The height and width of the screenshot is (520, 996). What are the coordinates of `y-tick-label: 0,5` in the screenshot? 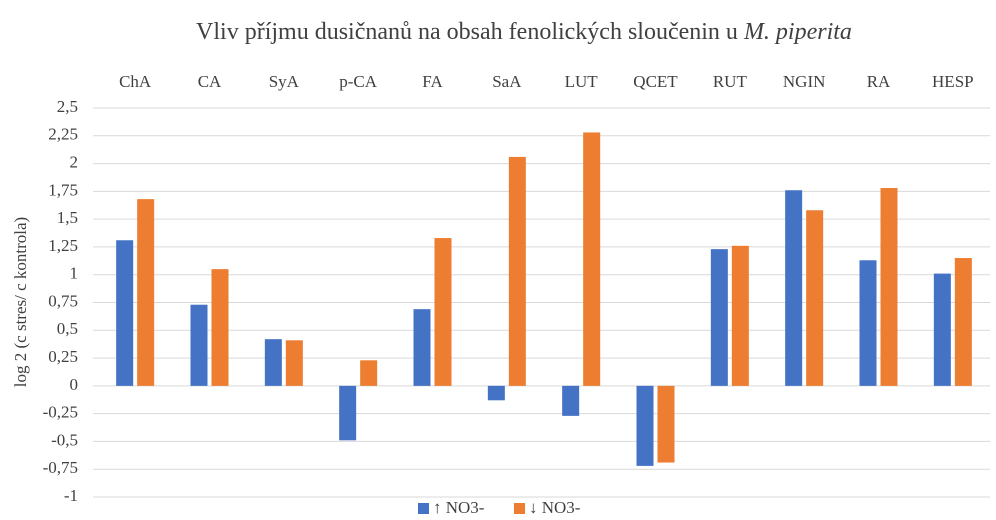 It's located at (67, 328).